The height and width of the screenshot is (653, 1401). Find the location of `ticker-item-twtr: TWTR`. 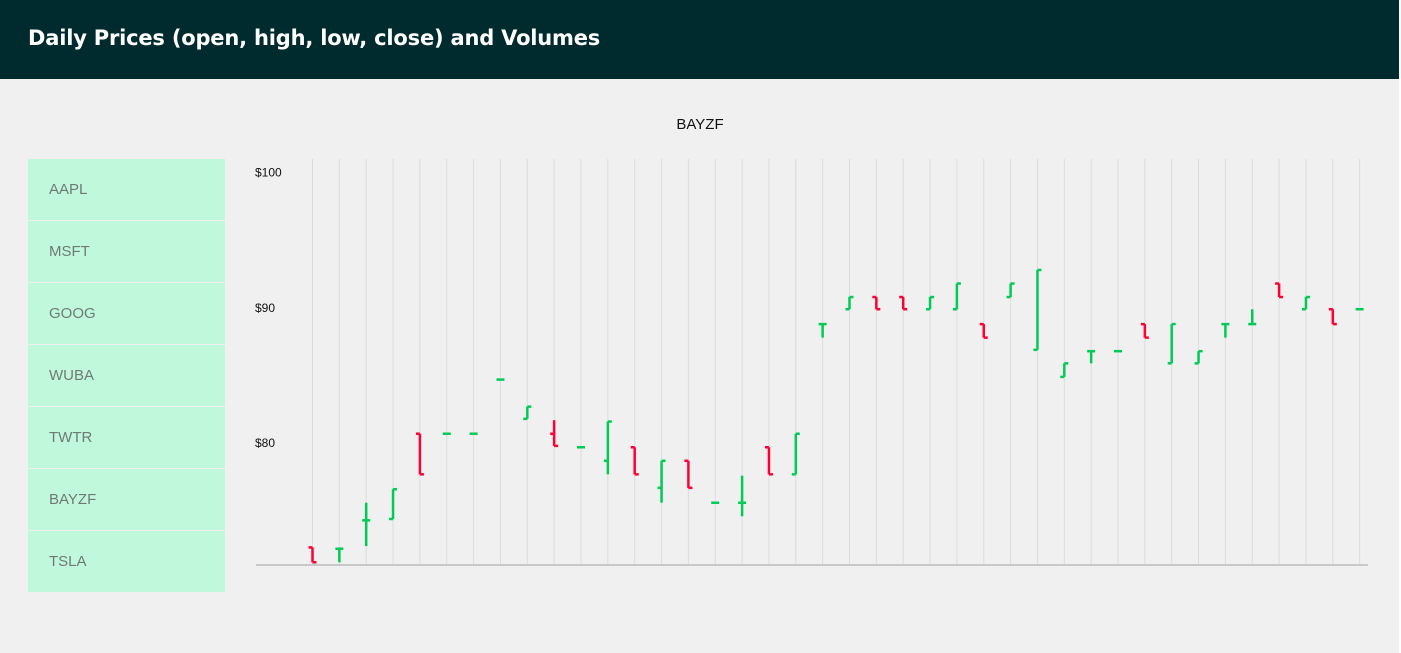

ticker-item-twtr: TWTR is located at coordinates (126, 437).